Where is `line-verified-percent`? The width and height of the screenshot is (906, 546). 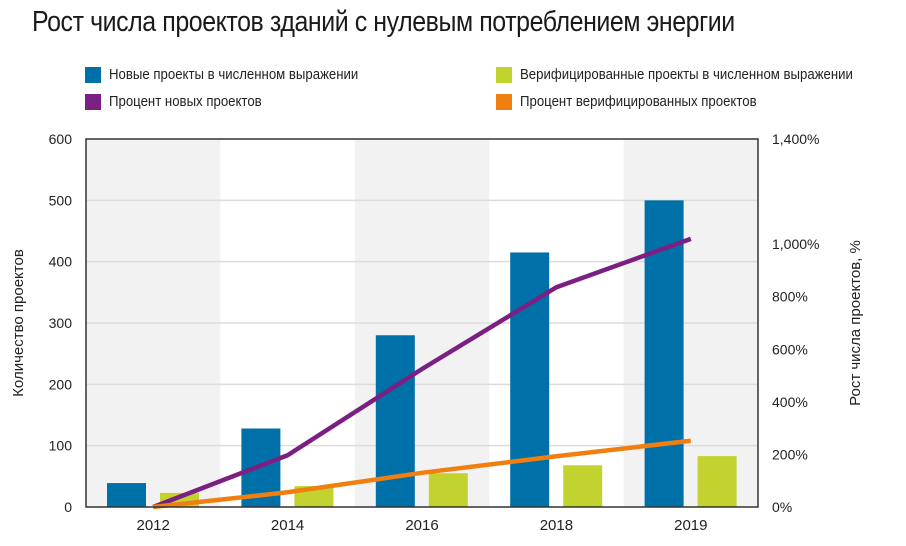 line-verified-percent is located at coordinates (422, 474).